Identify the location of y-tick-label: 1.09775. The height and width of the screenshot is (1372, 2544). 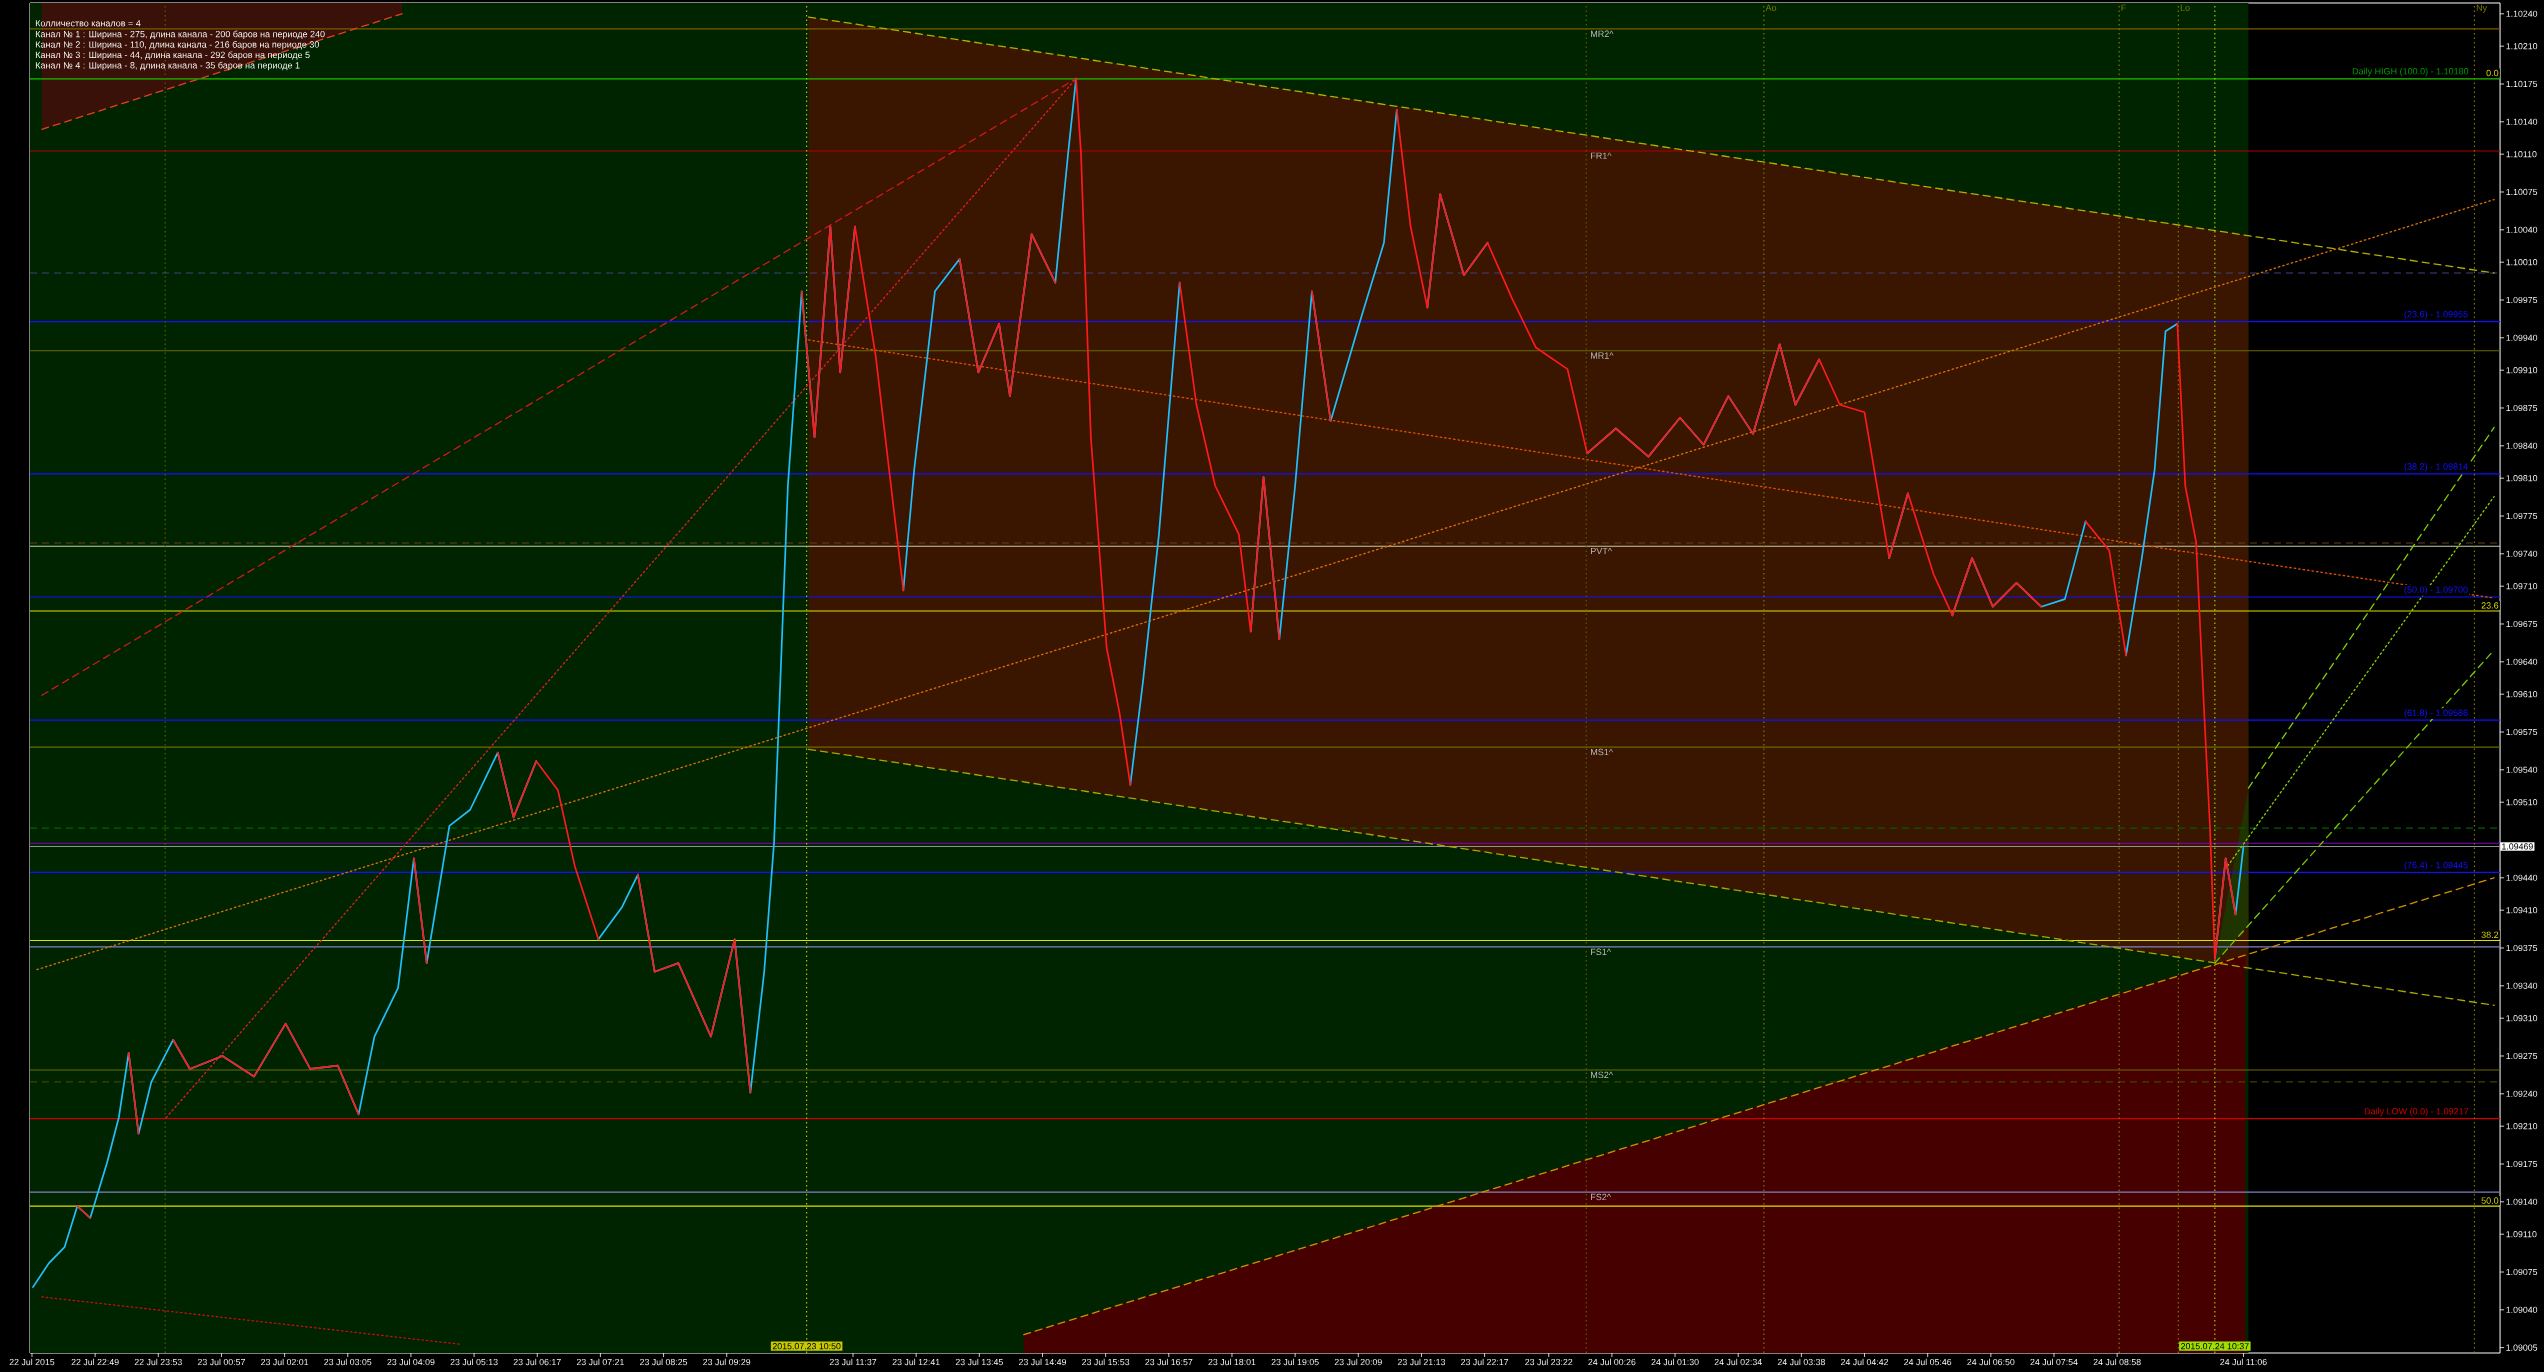
(2522, 516).